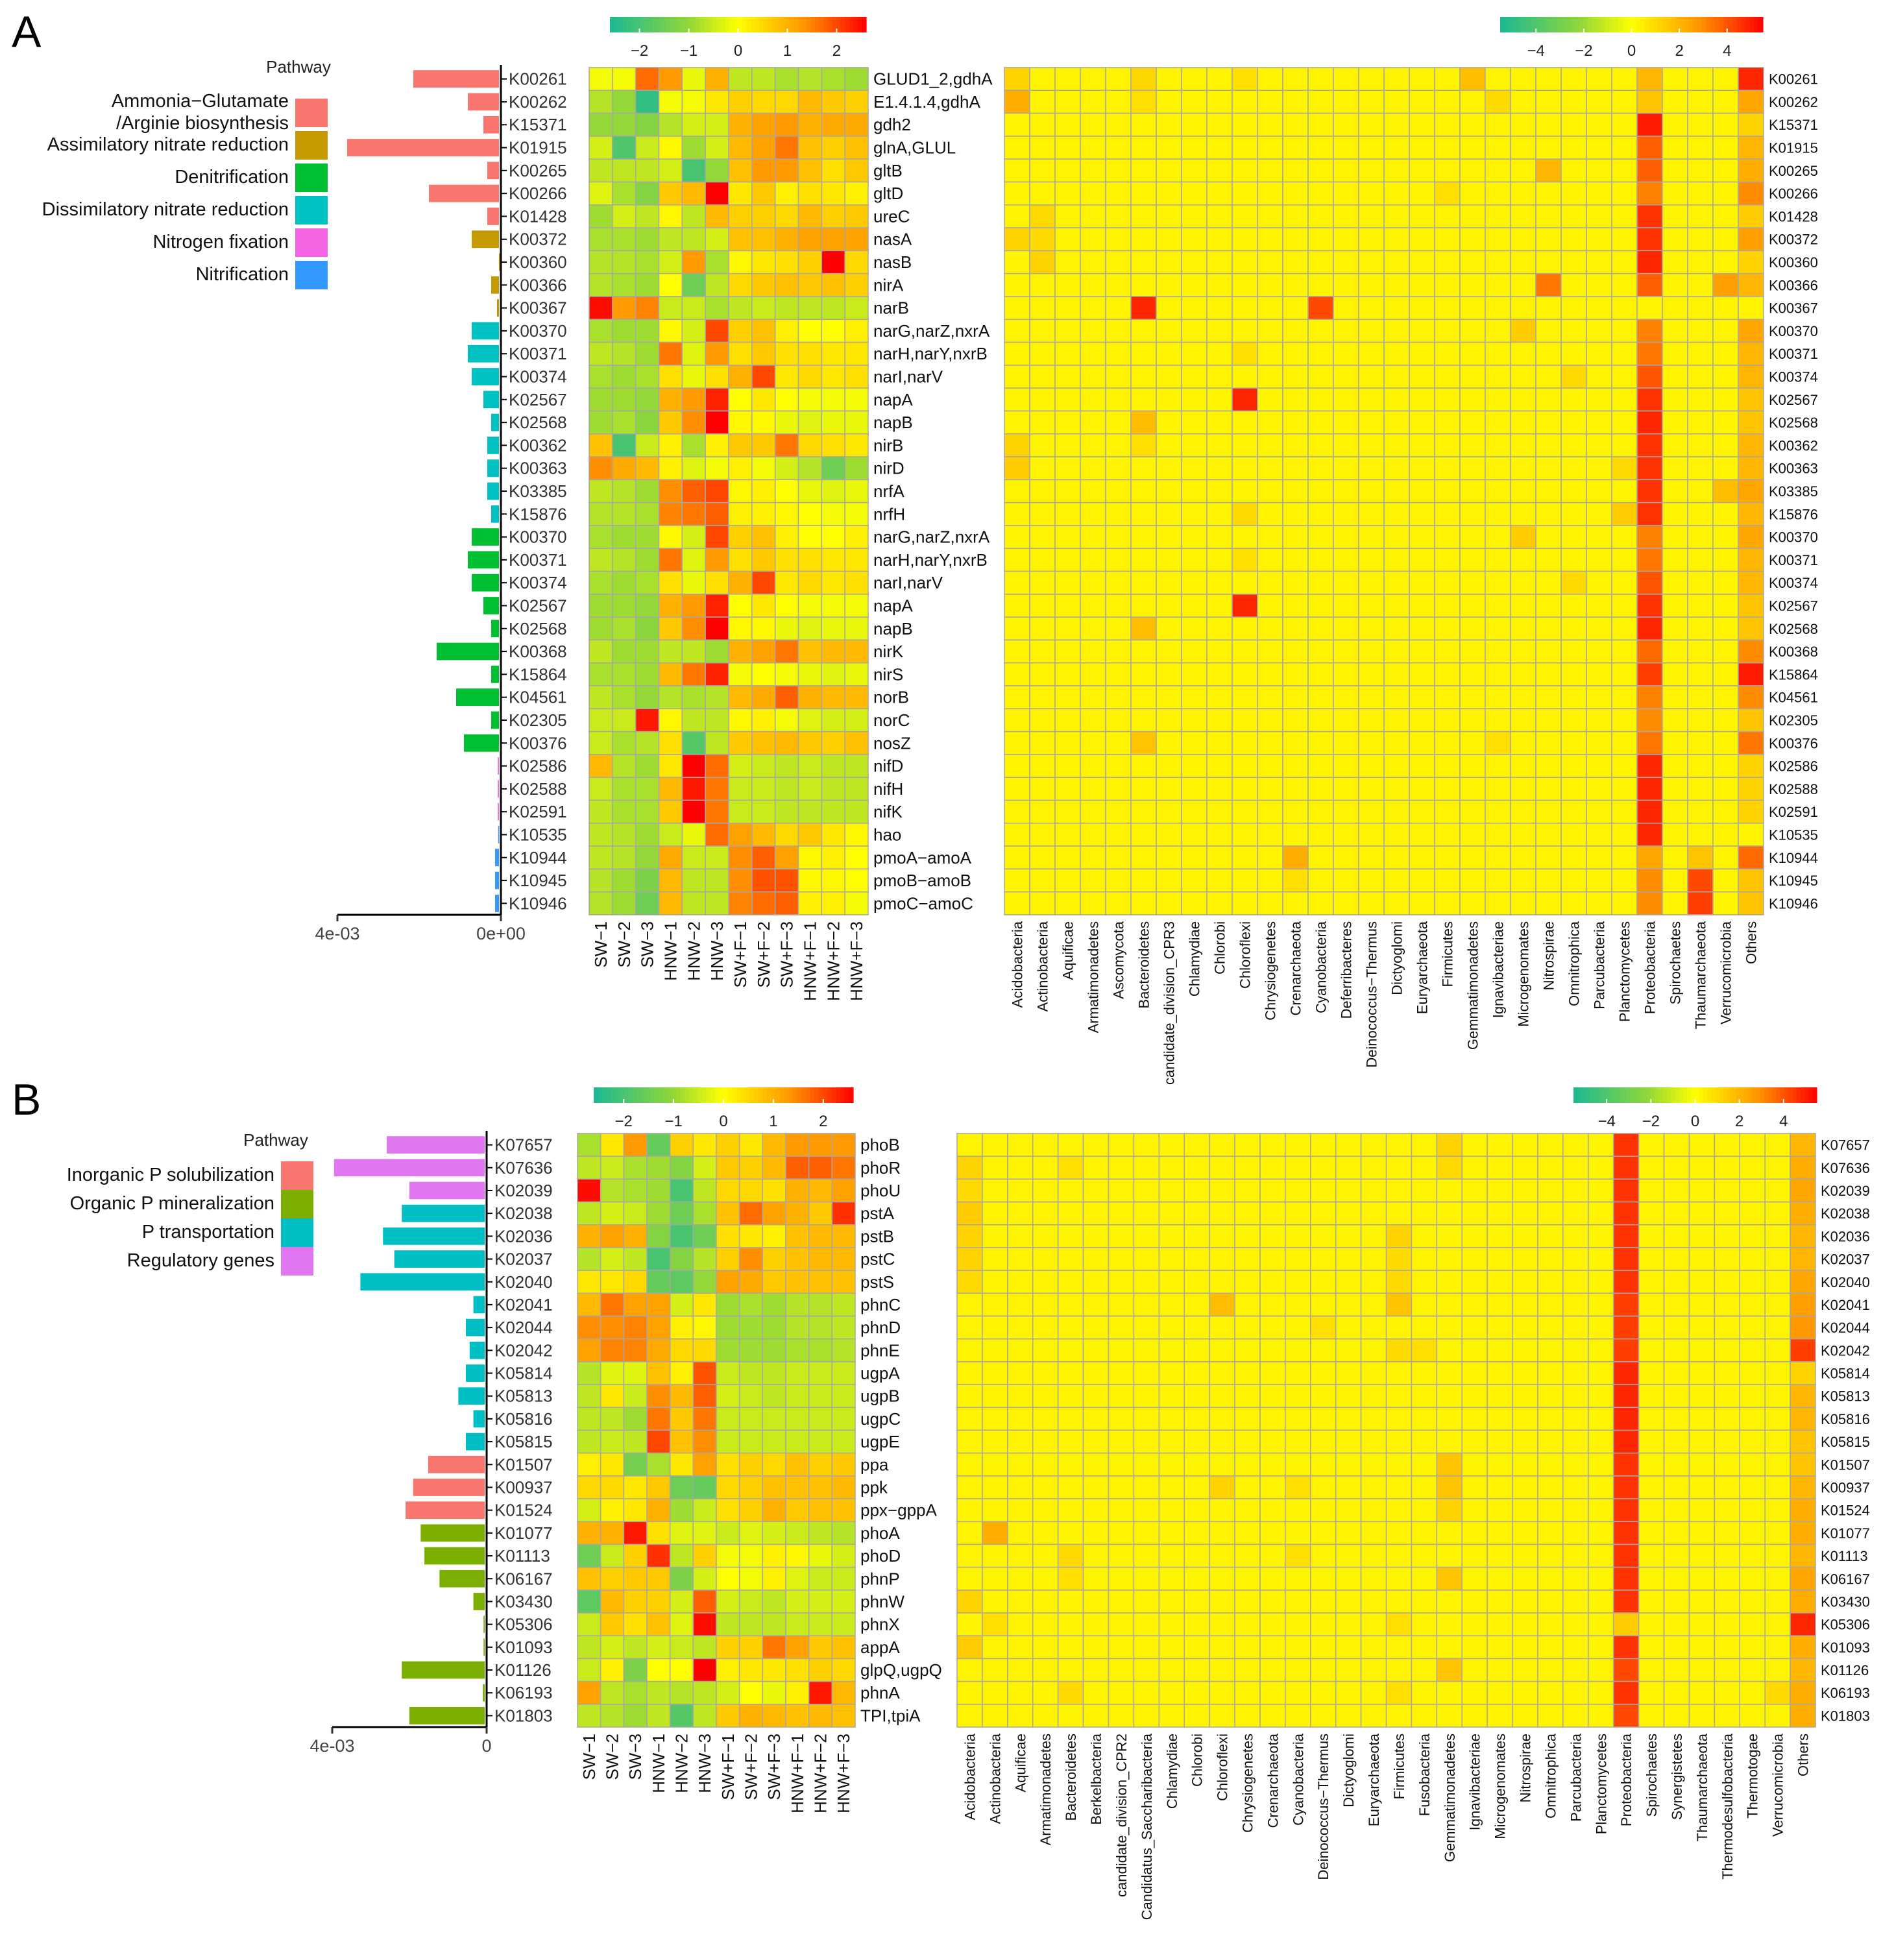 The height and width of the screenshot is (1960, 1894). What do you see at coordinates (1793, 445) in the screenshot?
I see `panel-a-taxa-ko-label: K00362` at bounding box center [1793, 445].